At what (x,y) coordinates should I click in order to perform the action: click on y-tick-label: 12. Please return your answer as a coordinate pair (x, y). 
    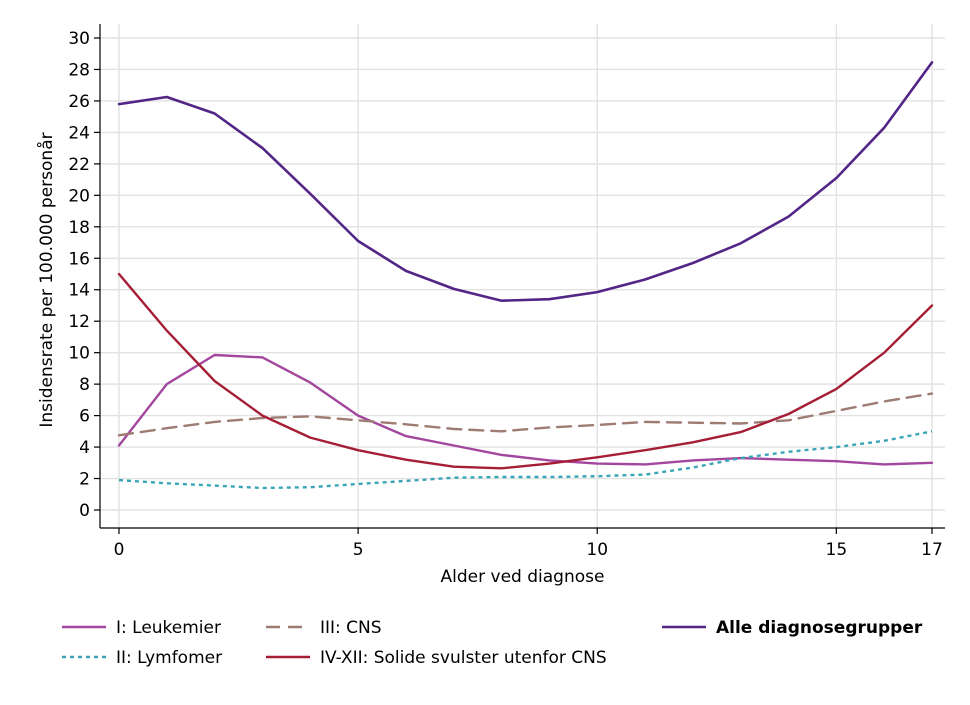
    Looking at the image, I should click on (79, 322).